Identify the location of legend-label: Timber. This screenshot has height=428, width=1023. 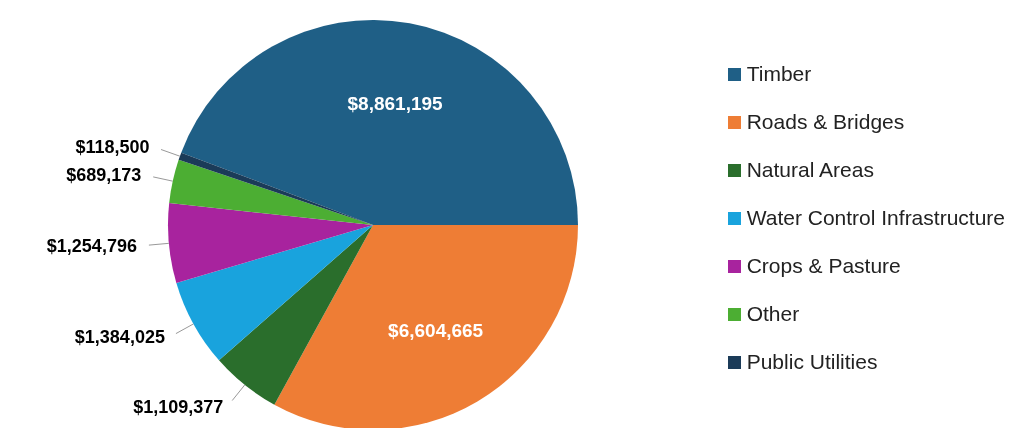
(779, 74).